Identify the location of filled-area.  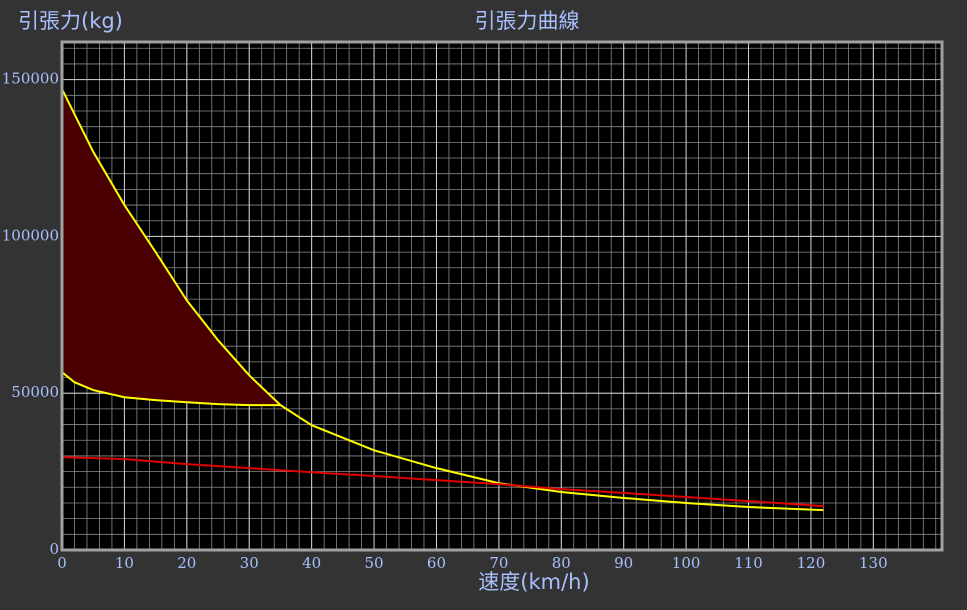
(171, 247).